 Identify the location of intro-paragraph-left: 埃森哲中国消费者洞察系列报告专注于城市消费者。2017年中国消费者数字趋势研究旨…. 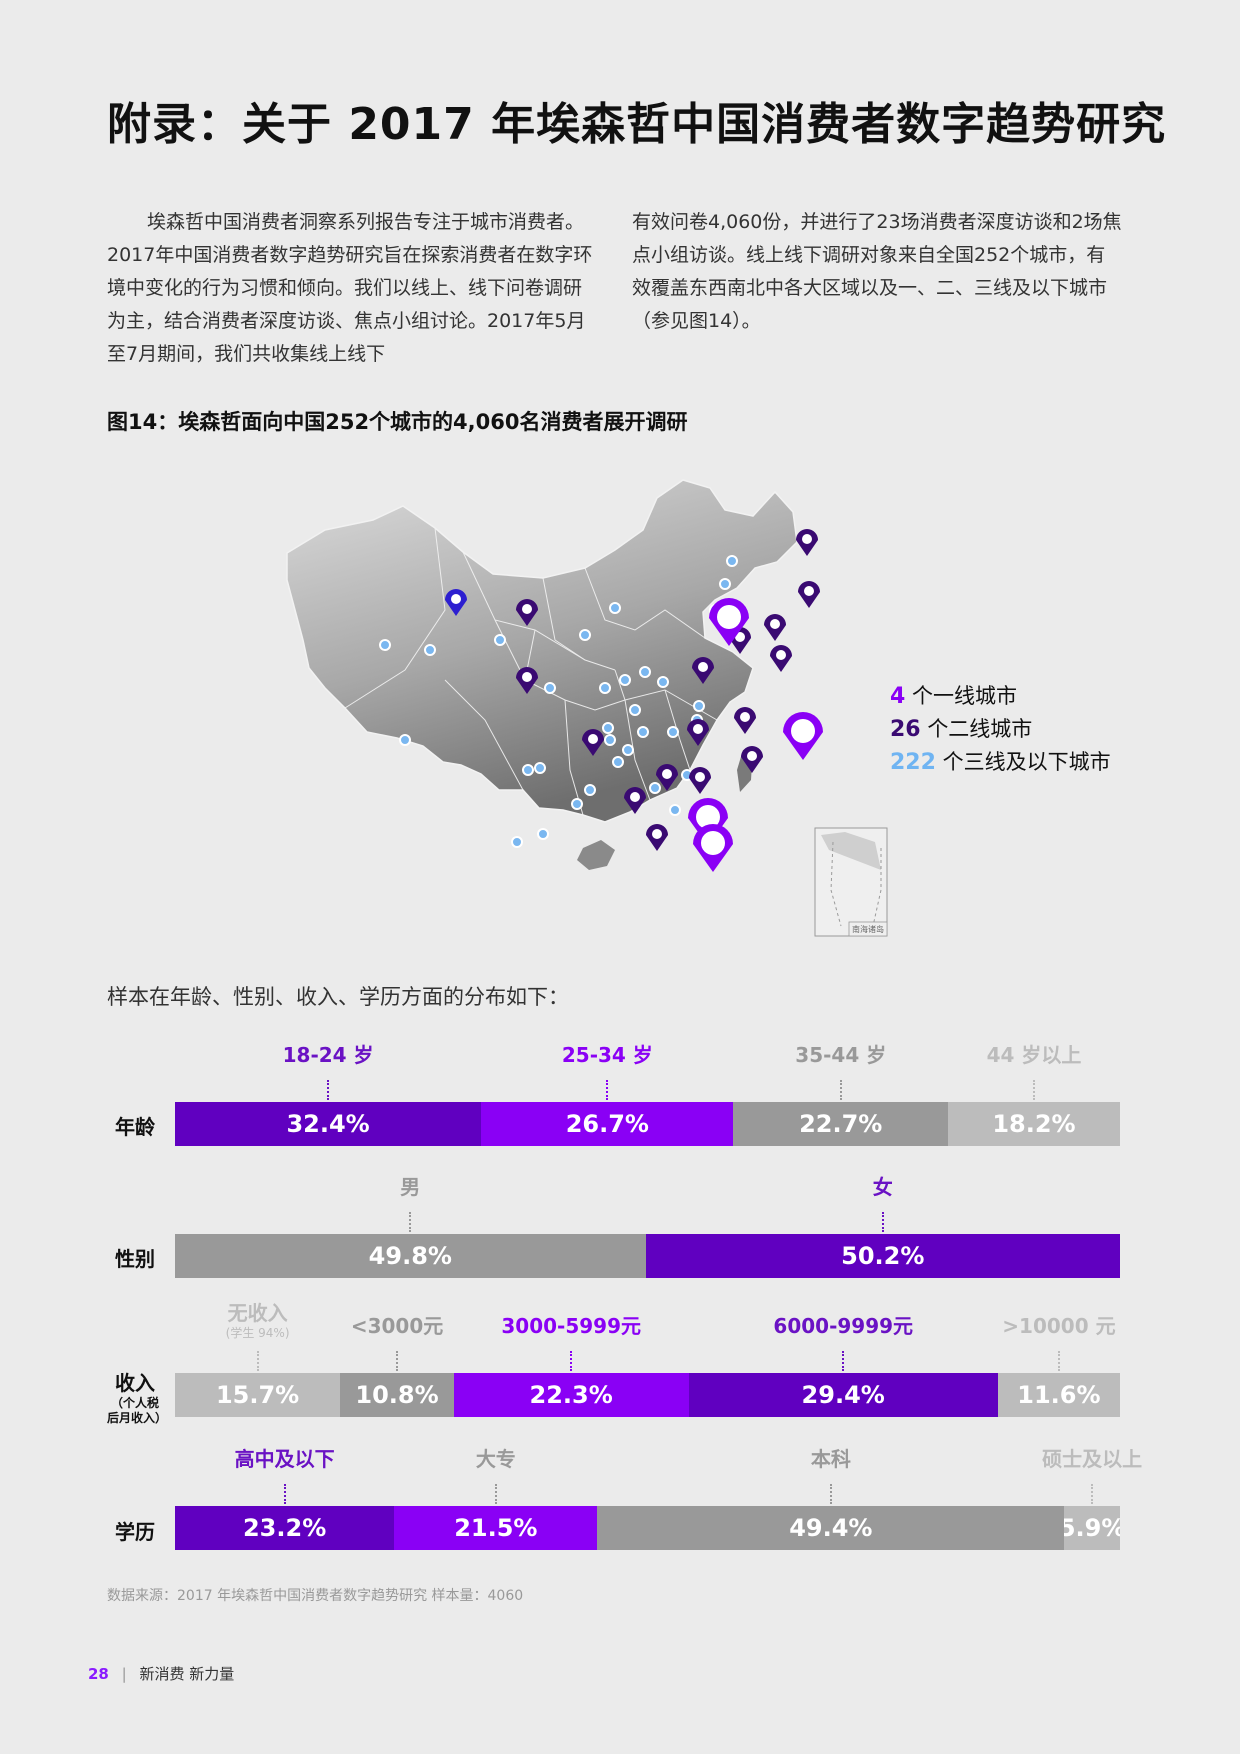
(350, 288).